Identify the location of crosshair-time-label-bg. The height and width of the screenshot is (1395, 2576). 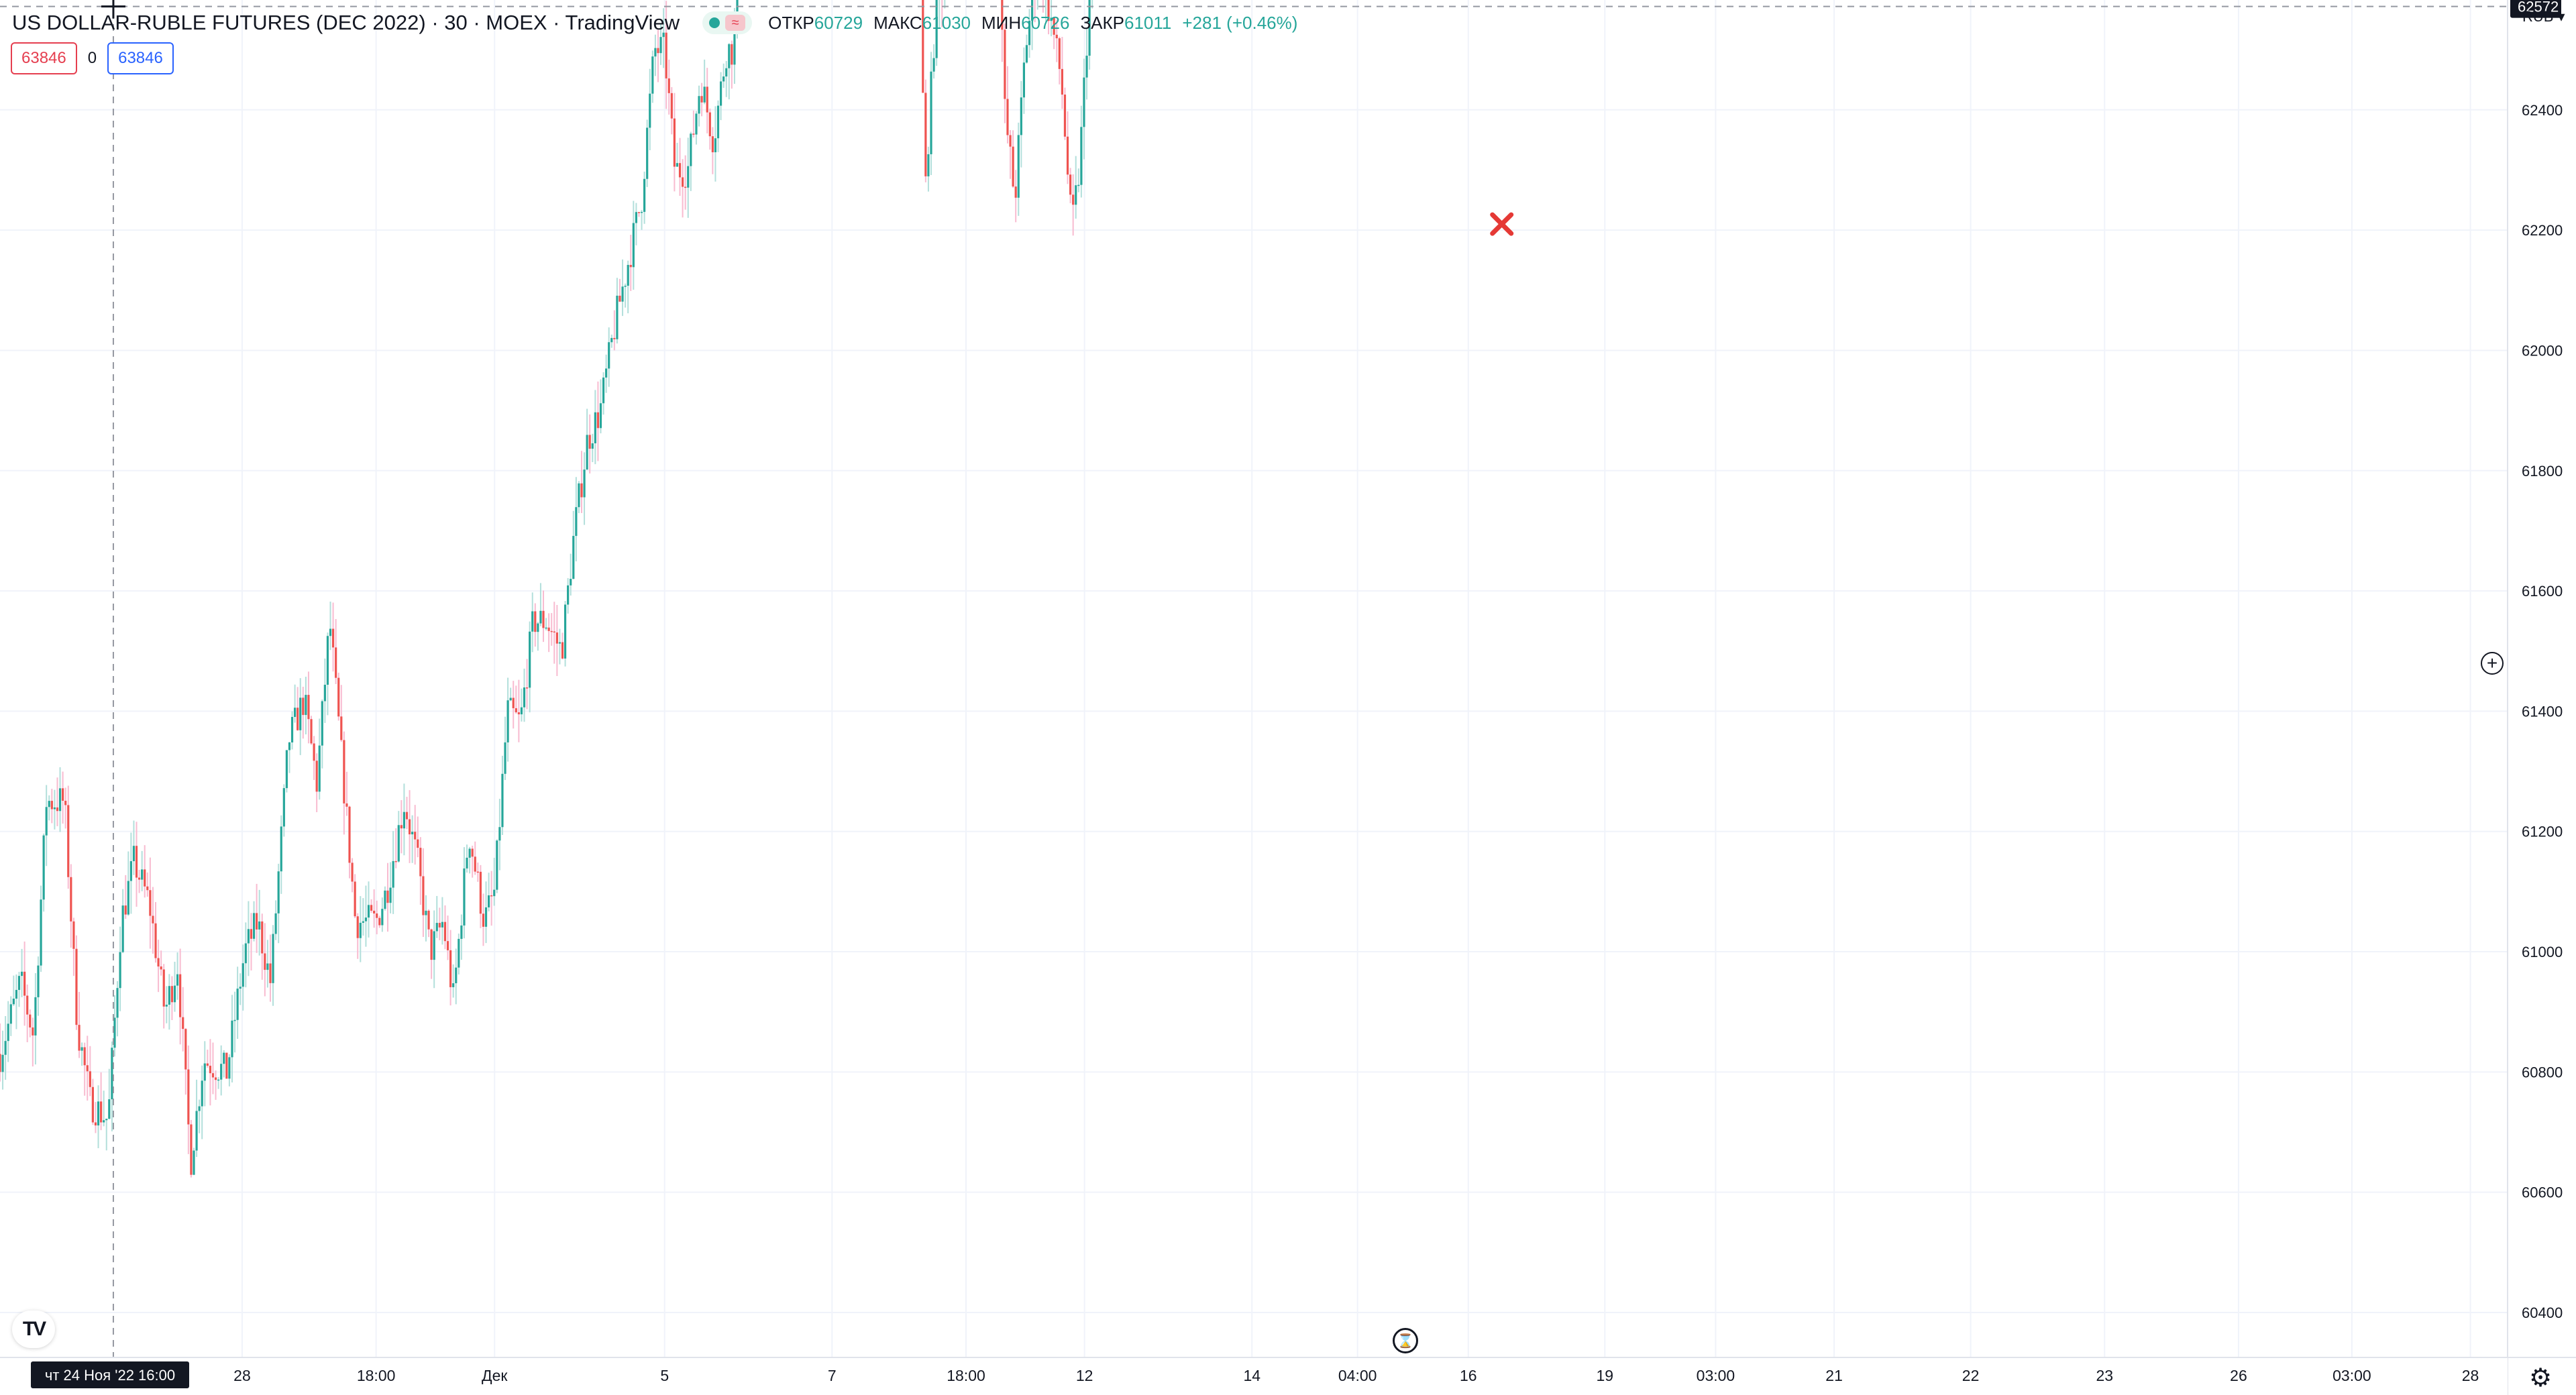
(110, 1374).